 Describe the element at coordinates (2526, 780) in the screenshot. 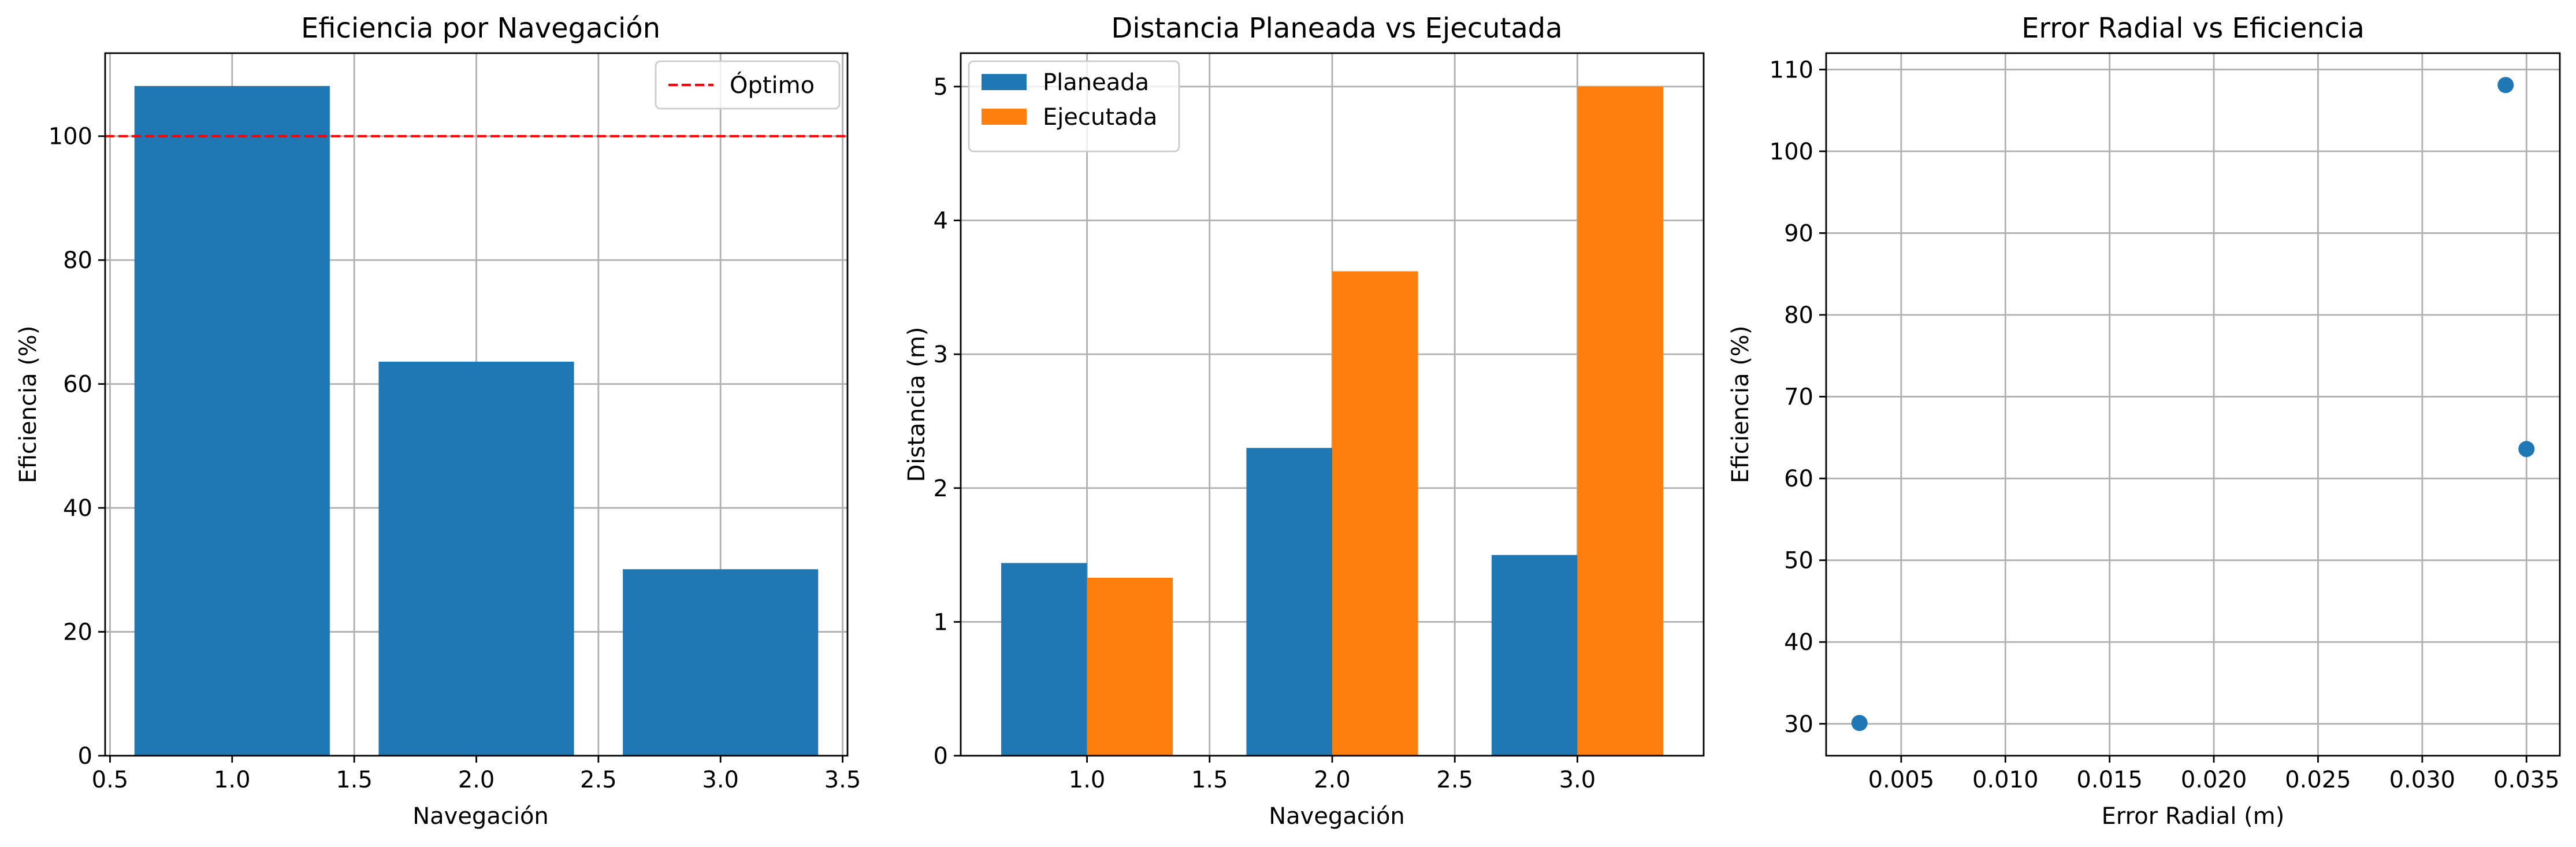

I see `x-tick-label: 0.035` at that location.